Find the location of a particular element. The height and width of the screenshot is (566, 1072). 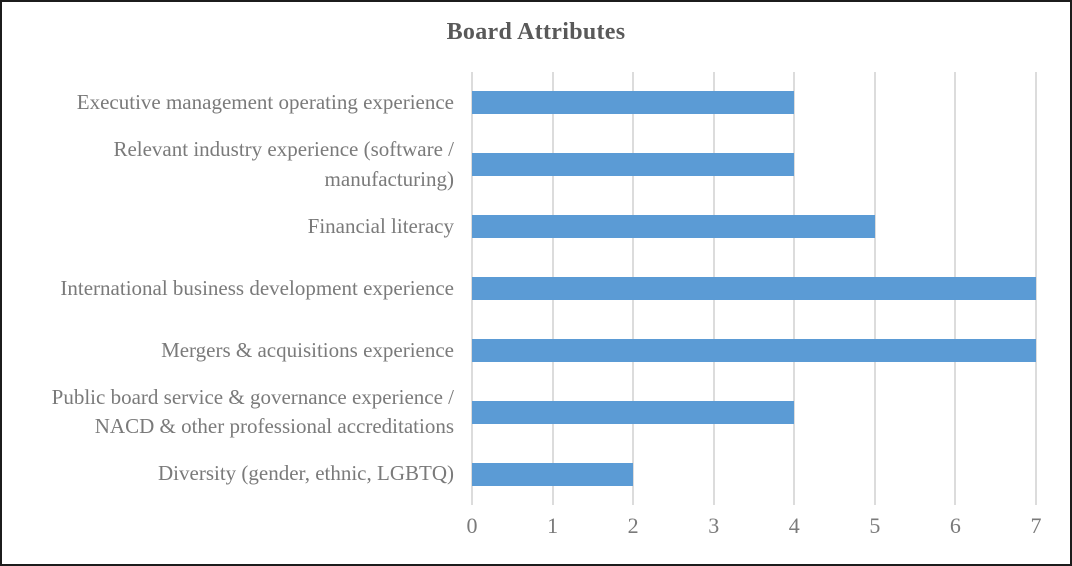

gridline is located at coordinates (1036, 288).